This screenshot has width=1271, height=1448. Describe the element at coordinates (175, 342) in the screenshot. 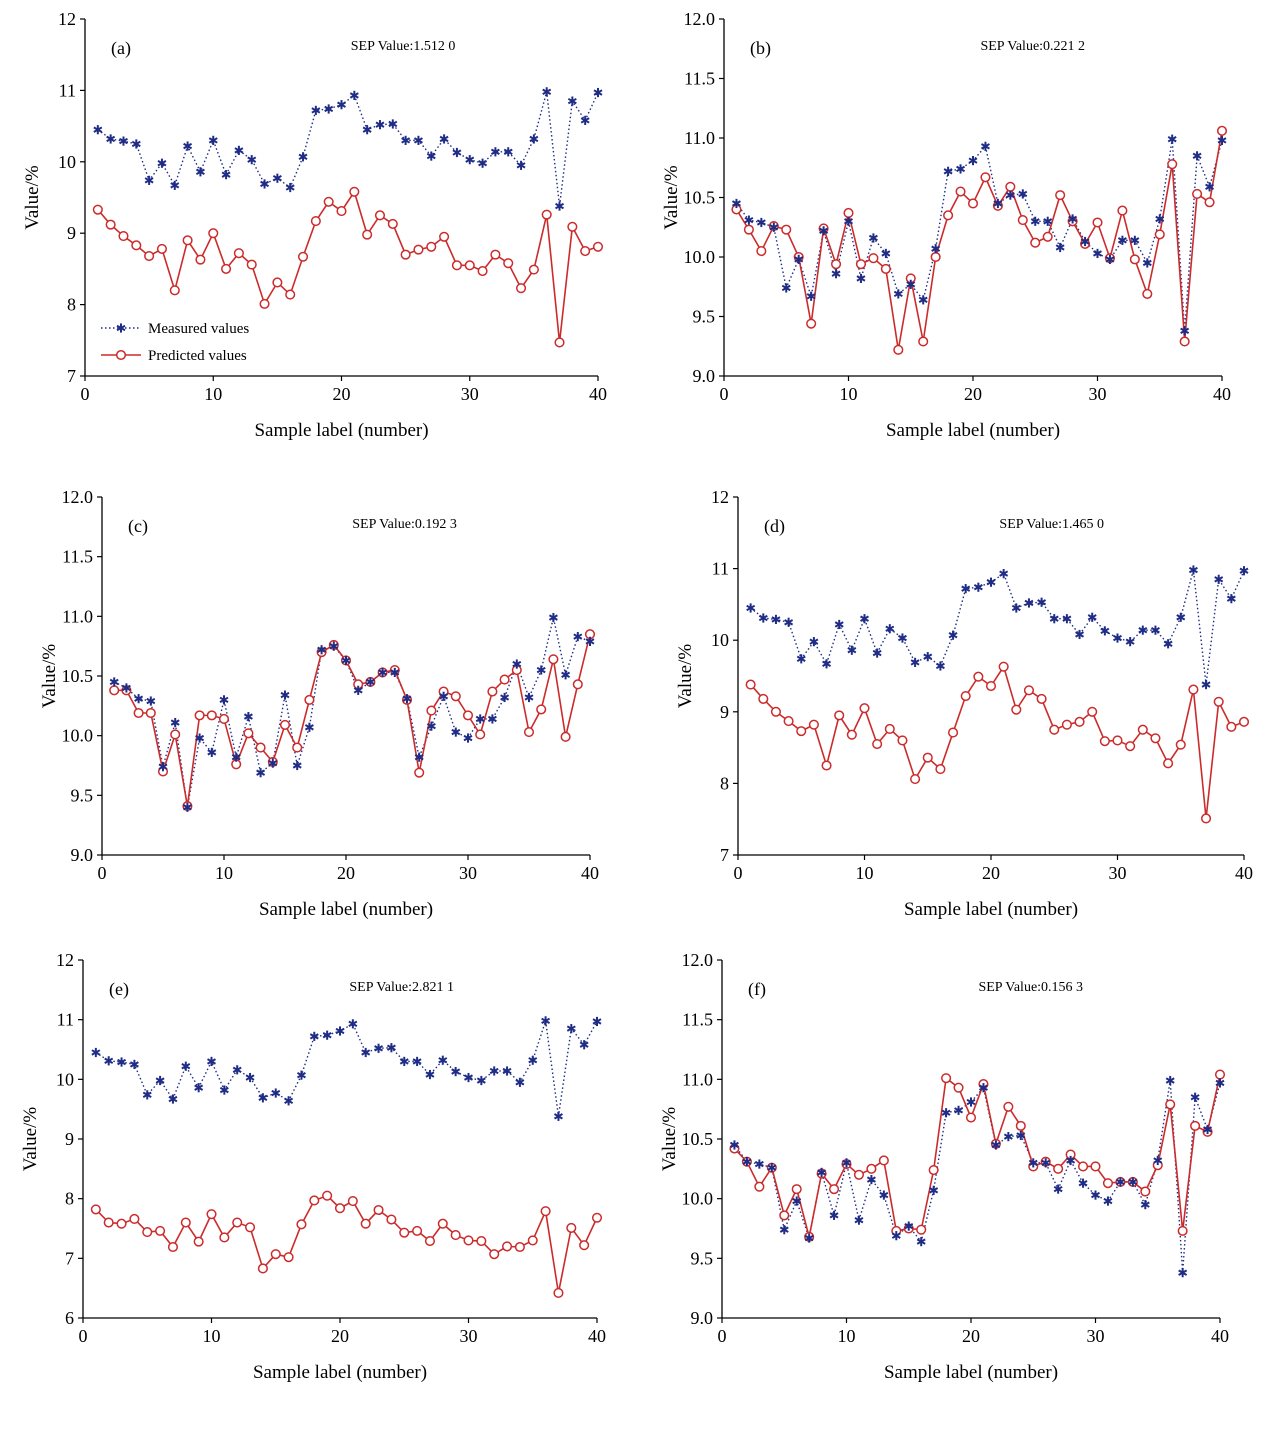

I see `legend: Measured values Predicted values` at that location.